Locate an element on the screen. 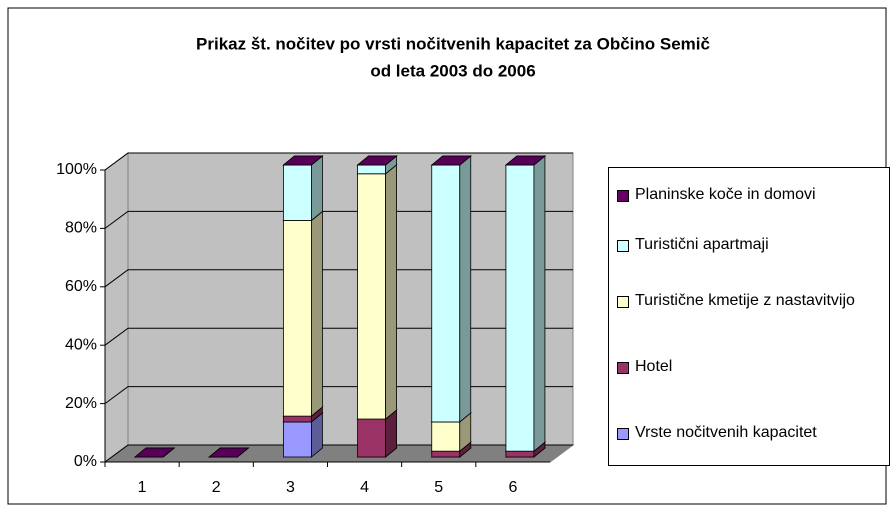 This screenshot has height=511, width=895. y-tick-label: 100% is located at coordinates (76, 169).